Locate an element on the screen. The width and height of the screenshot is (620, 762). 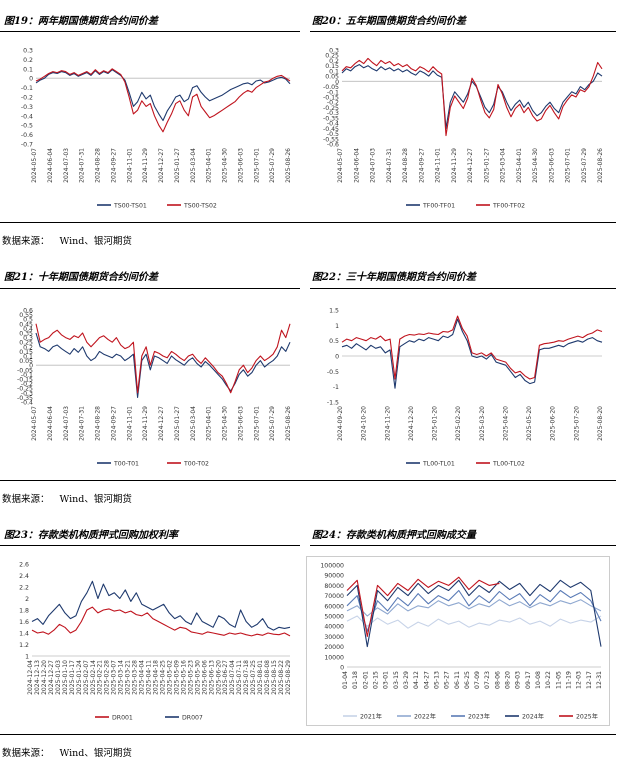
x-tick-label: 2025-07-25 is located at coordinates (253, 677).